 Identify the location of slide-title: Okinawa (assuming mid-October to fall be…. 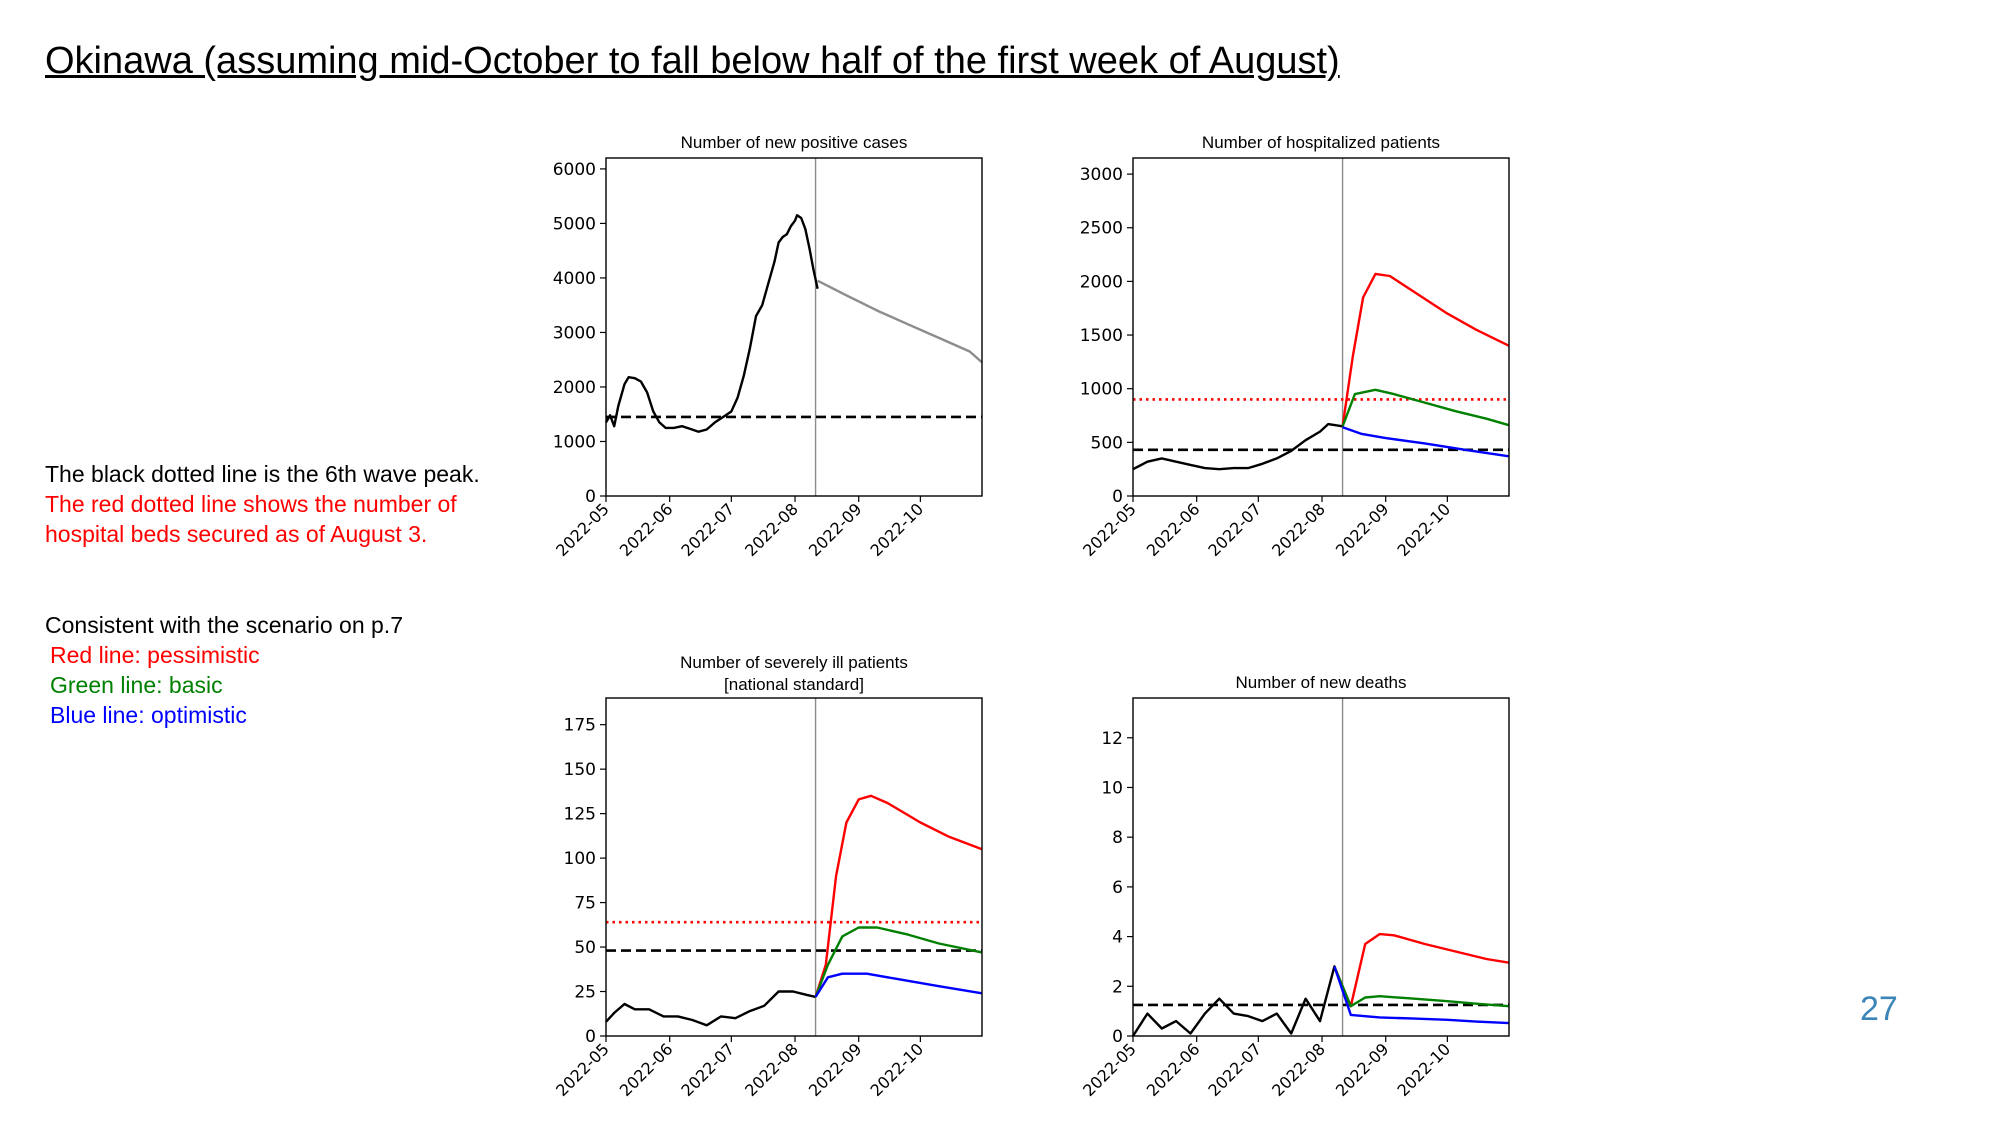
(692, 61).